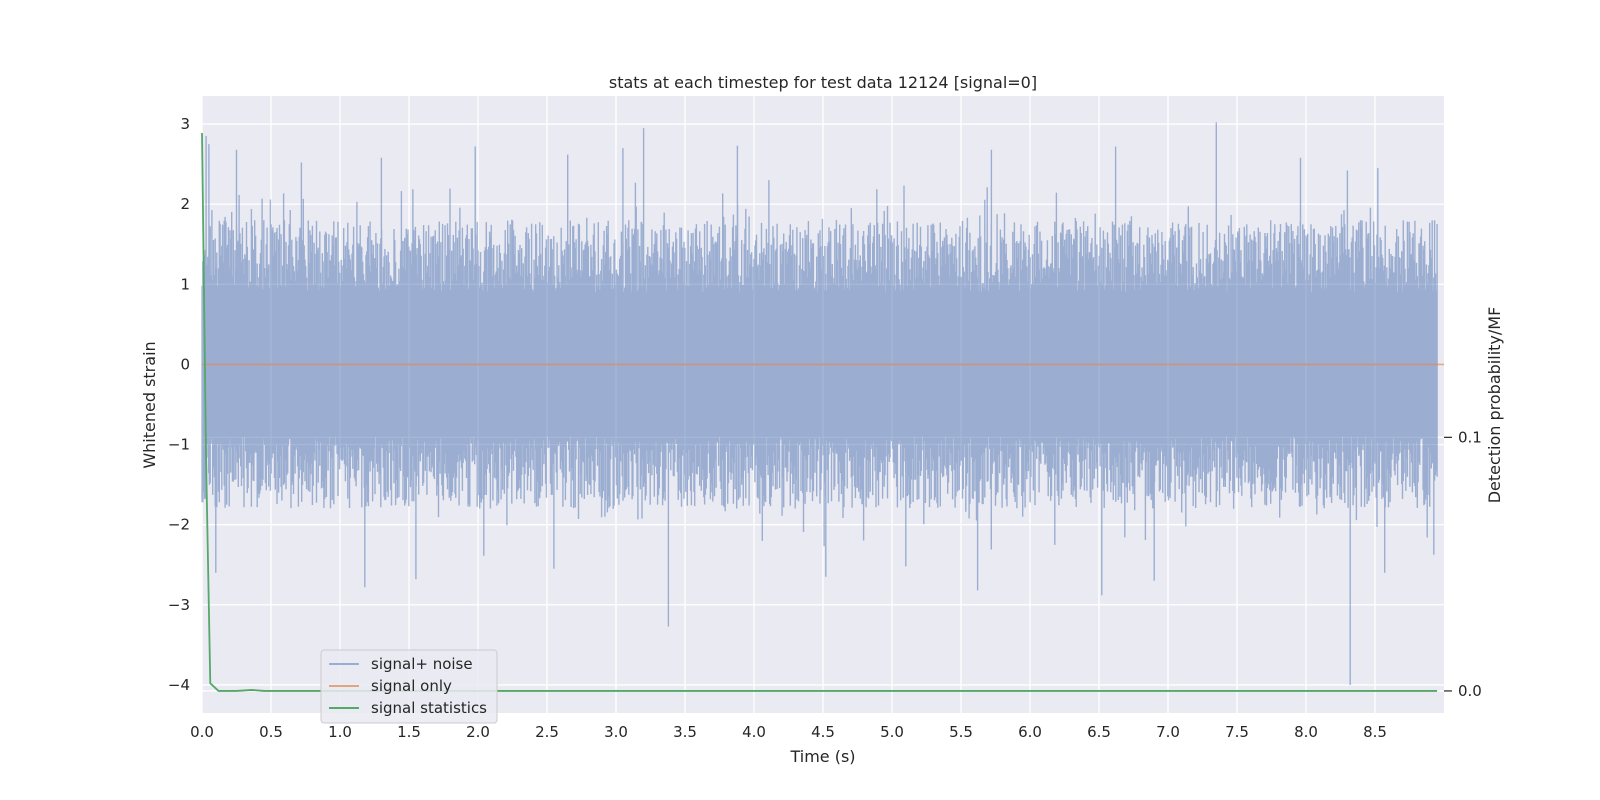 The image size is (1600, 800). What do you see at coordinates (185, 124) in the screenshot?
I see `y-tick-label: 3` at bounding box center [185, 124].